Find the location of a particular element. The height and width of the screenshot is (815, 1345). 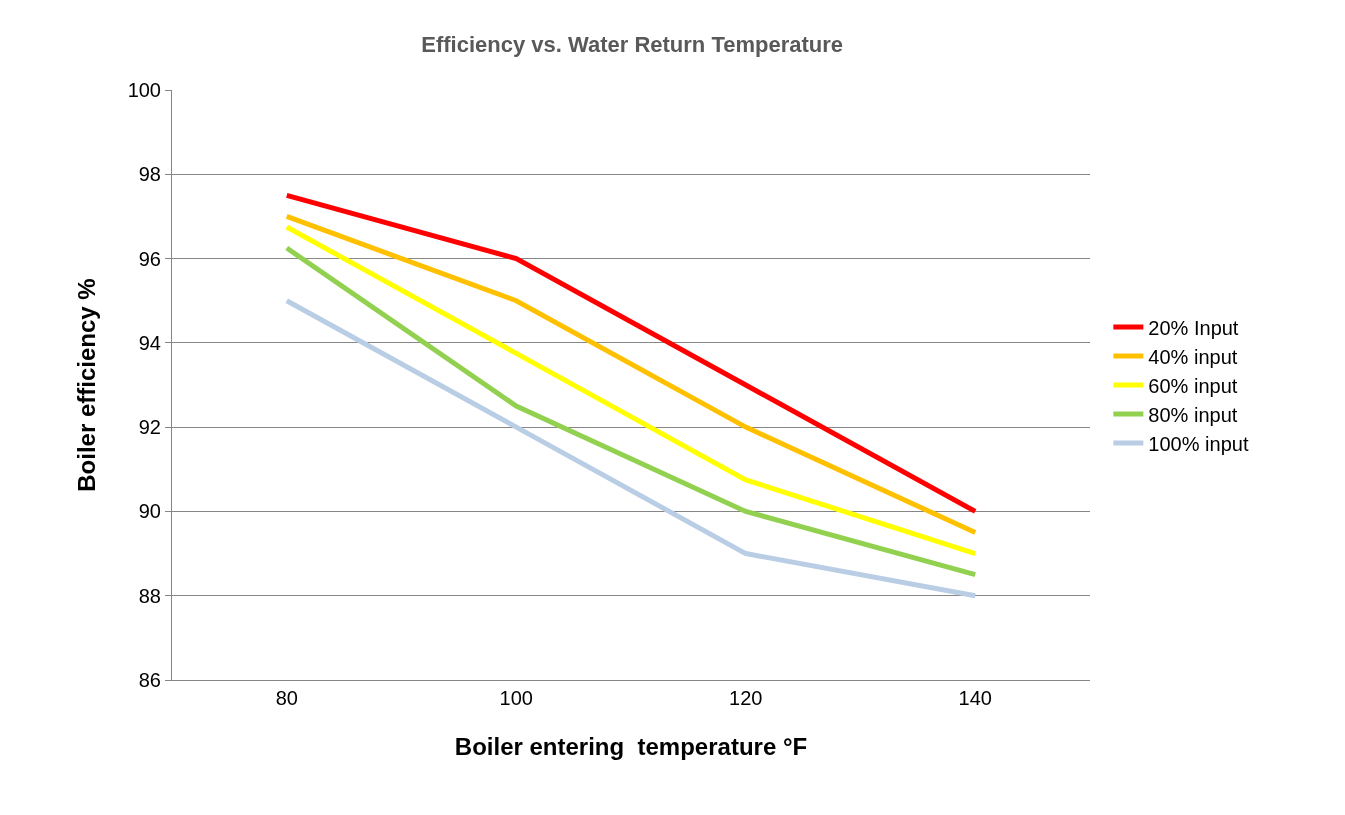

y-tick-label: 92 is located at coordinates (149, 427).